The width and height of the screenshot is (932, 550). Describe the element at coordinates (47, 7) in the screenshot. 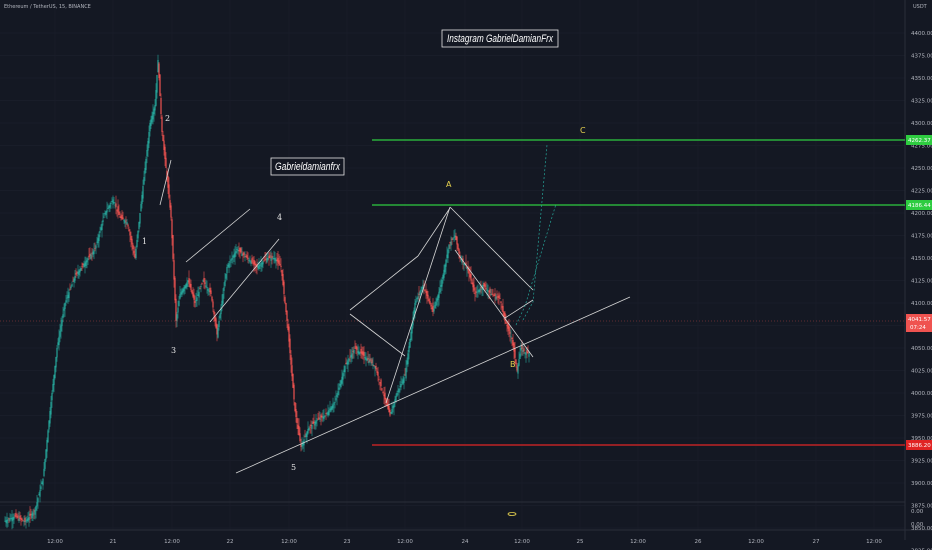

I see `symbol-title: Ethereum / TetherUS, 15, BINANCE` at that location.